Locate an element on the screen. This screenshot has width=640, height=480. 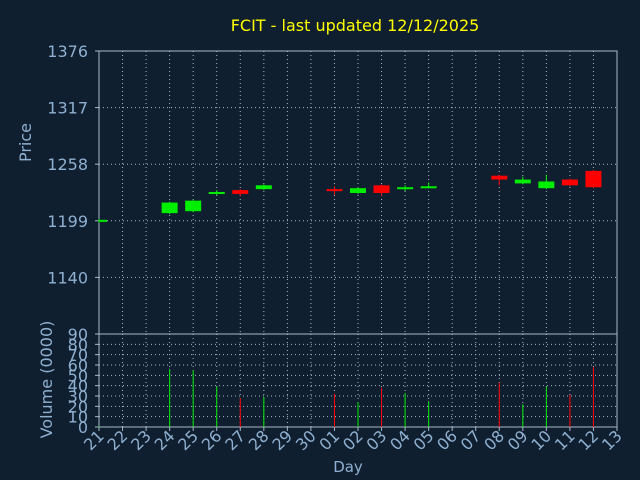
chart-title: FCIT - last updated 12/12/2025 is located at coordinates (355, 25).